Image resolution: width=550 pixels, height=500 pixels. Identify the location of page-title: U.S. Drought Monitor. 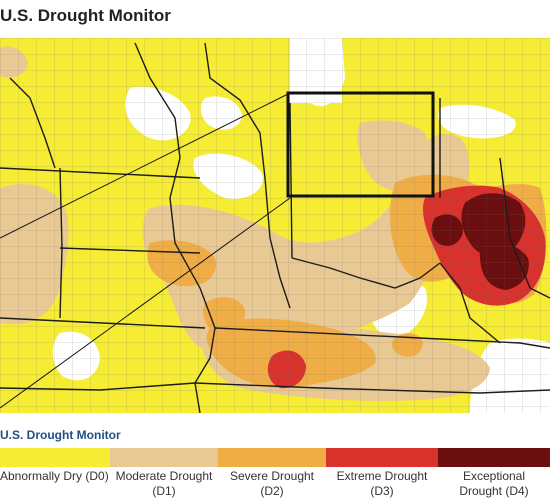
(85, 15).